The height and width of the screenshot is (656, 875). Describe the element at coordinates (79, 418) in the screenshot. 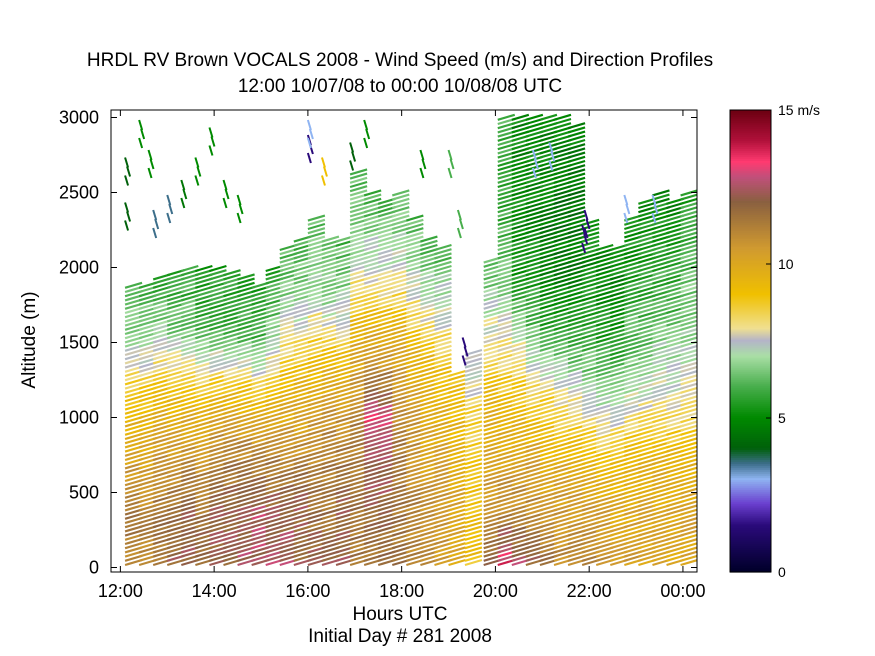

I see `y-tick-label: 1000` at that location.